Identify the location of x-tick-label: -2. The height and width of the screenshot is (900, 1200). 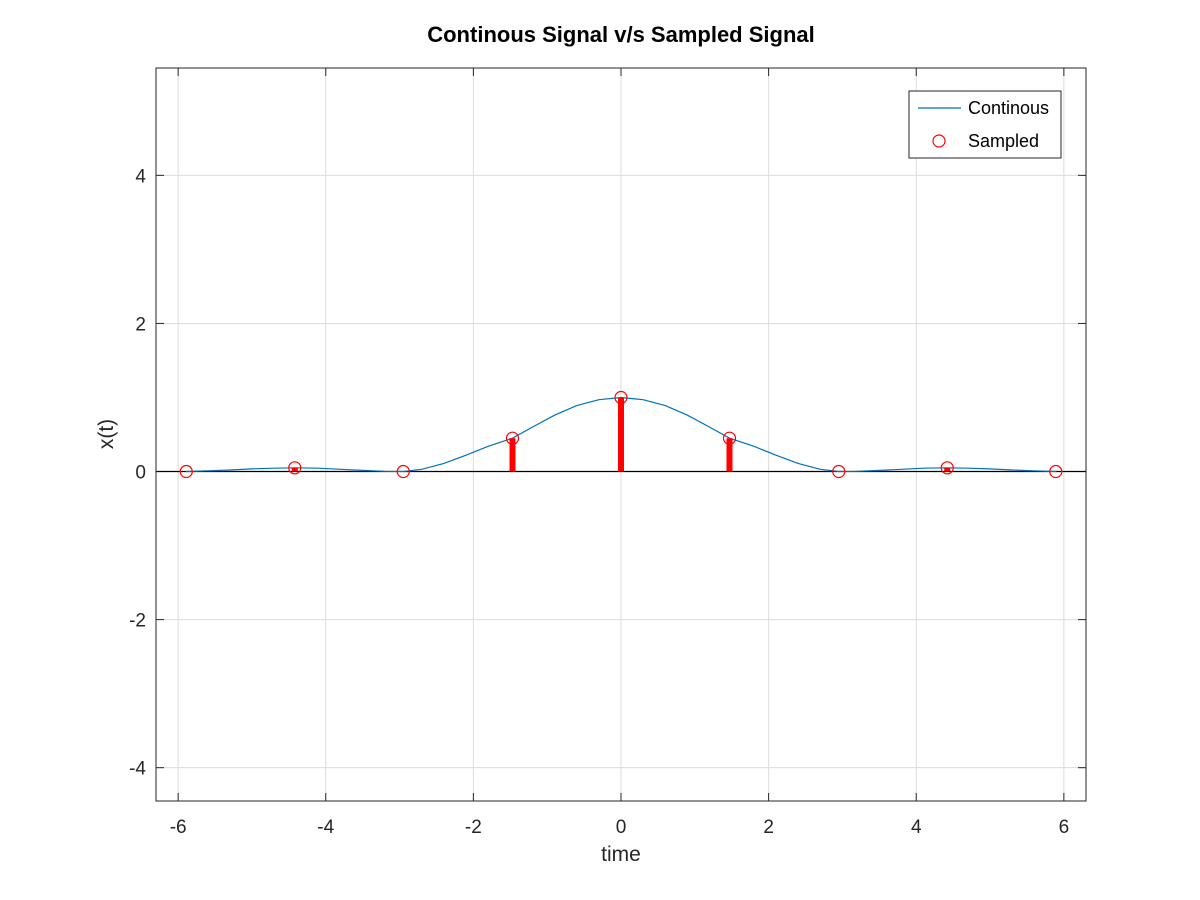
(473, 827).